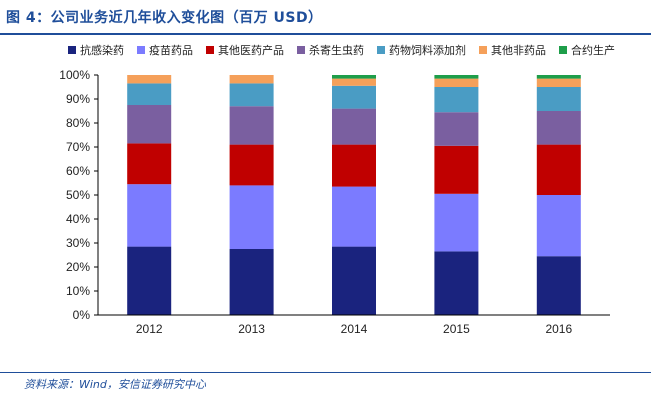  What do you see at coordinates (456, 329) in the screenshot?
I see `x-tick-label: 2015` at bounding box center [456, 329].